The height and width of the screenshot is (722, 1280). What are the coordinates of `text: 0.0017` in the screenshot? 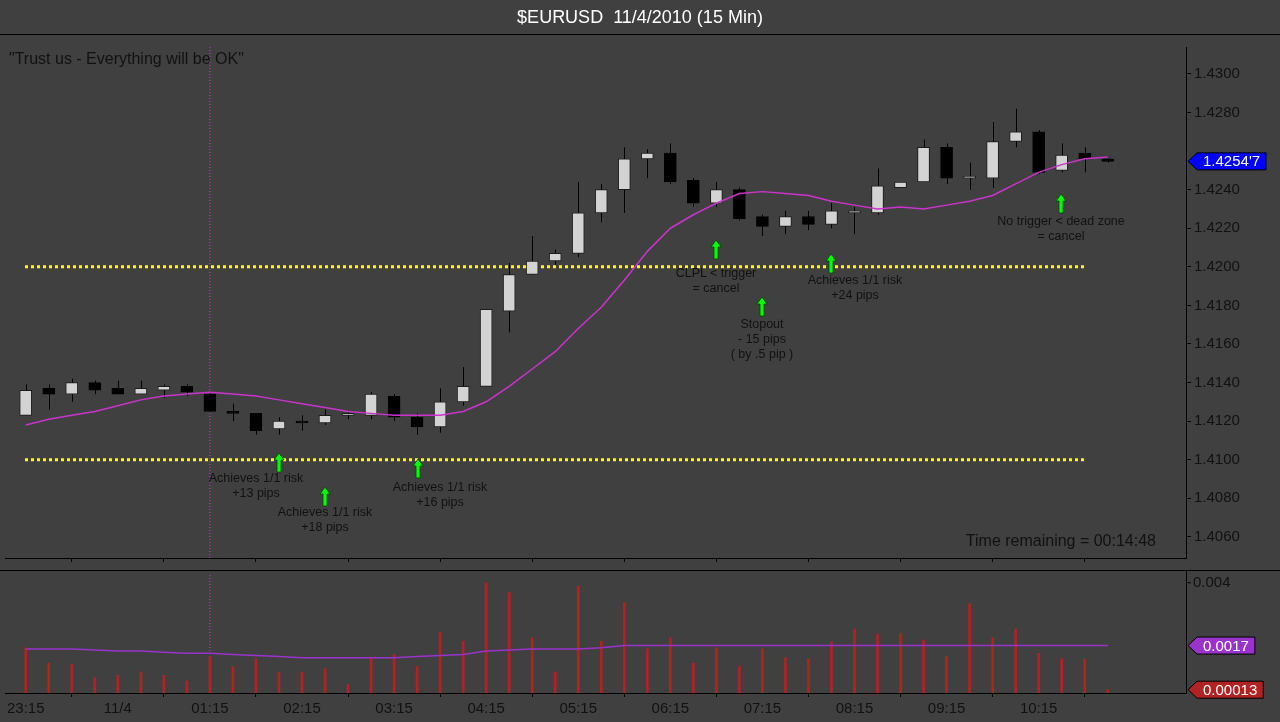 It's located at (1226, 645).